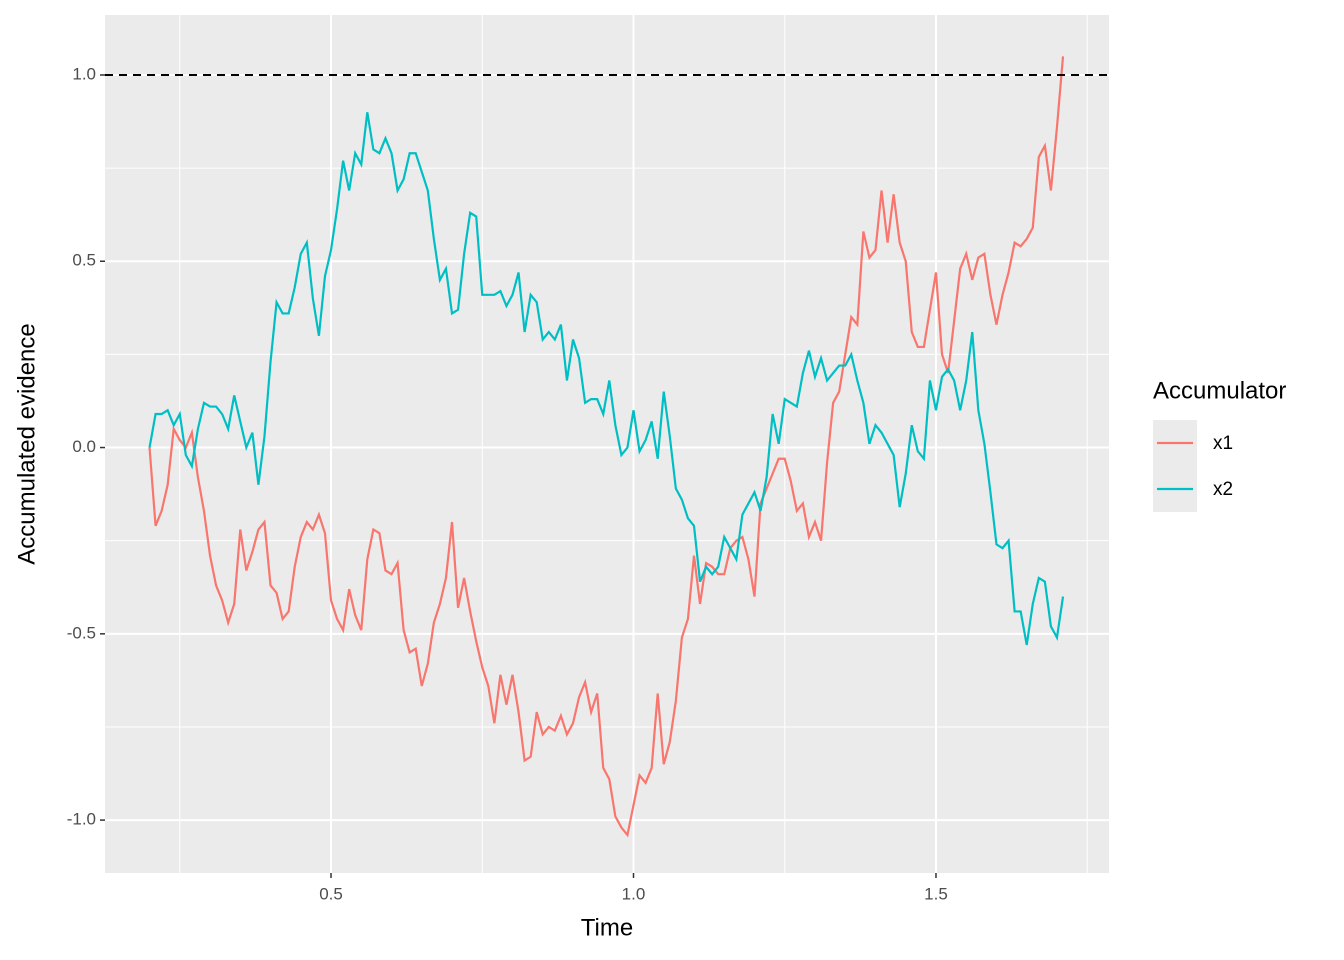 This screenshot has height=960, width=1344. I want to click on x-tick-label: 0.5, so click(331, 893).